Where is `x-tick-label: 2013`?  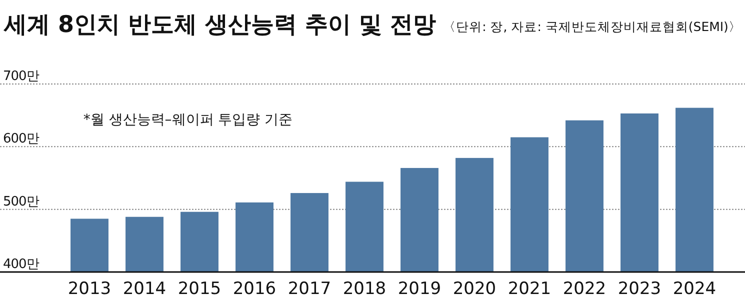 x-tick-label: 2013 is located at coordinates (90, 288).